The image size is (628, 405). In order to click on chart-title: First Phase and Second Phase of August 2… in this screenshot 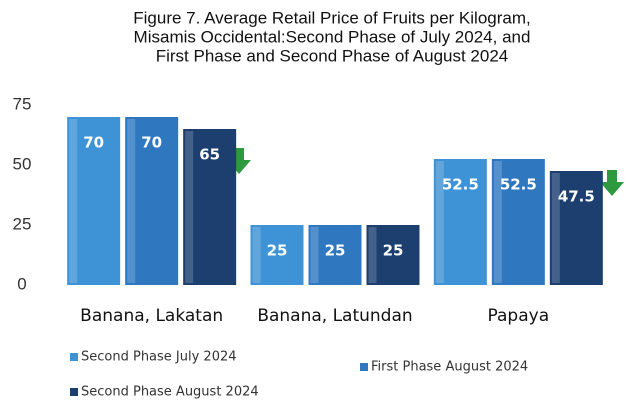, I will do `click(332, 55)`.